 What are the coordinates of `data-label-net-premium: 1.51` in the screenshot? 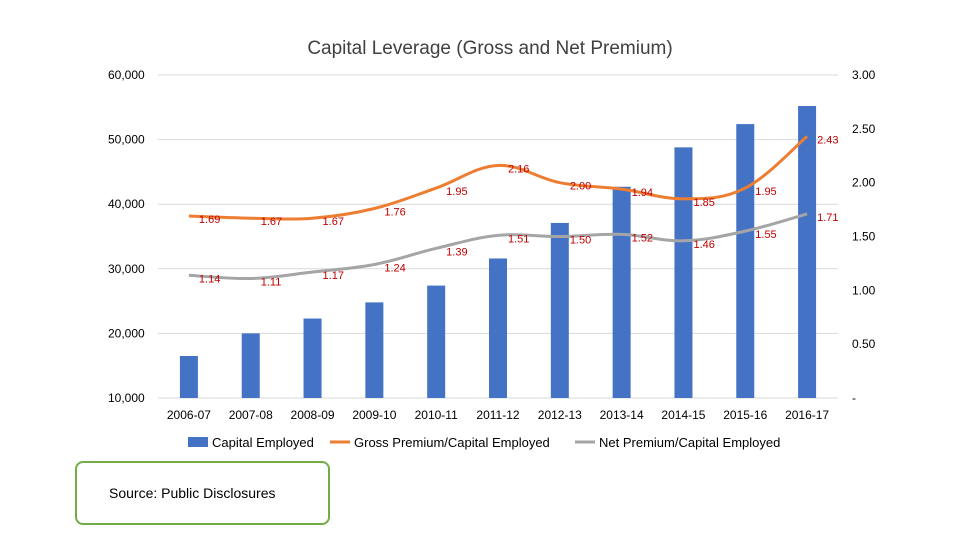 It's located at (518, 239).